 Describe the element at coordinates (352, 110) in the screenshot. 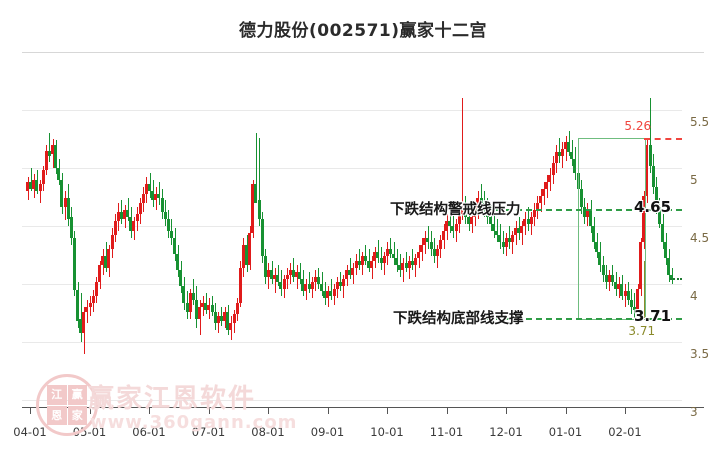

I see `gridline-5.5` at that location.